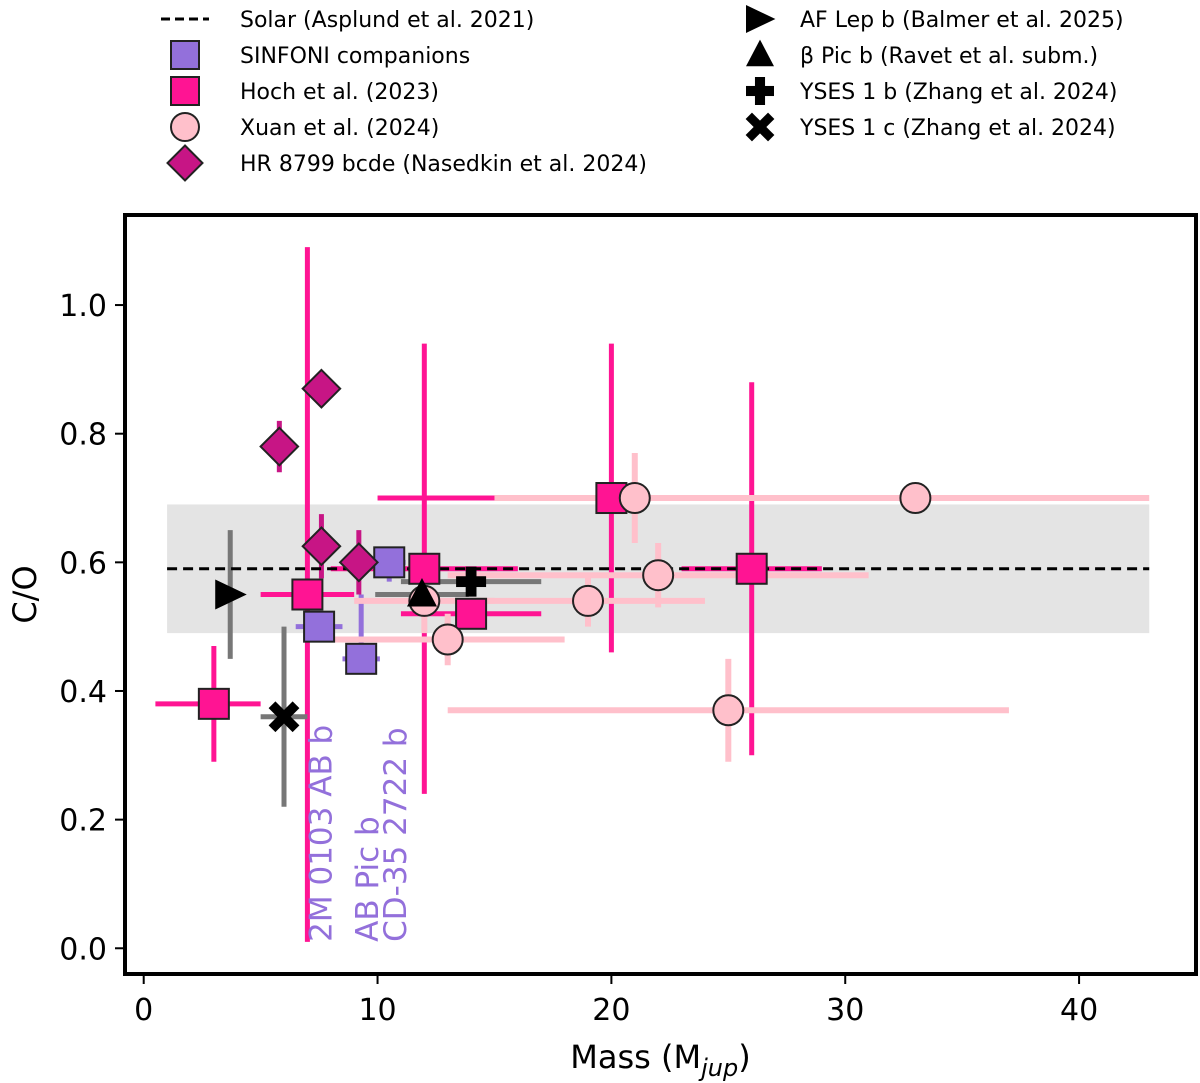 This screenshot has width=1200, height=1083. What do you see at coordinates (83, 563) in the screenshot?
I see `y-tick-label: 0.6` at bounding box center [83, 563].